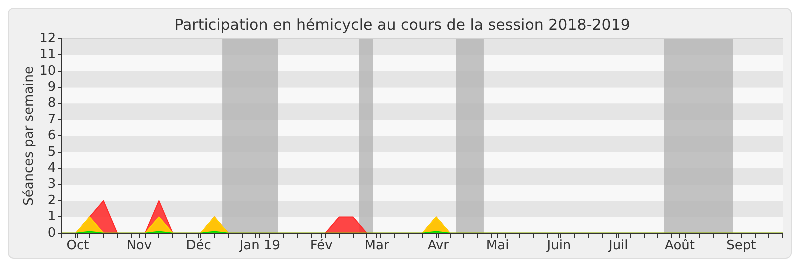 This screenshot has height=267, width=800. What do you see at coordinates (52, 233) in the screenshot?
I see `y-tick-label: 0` at bounding box center [52, 233].